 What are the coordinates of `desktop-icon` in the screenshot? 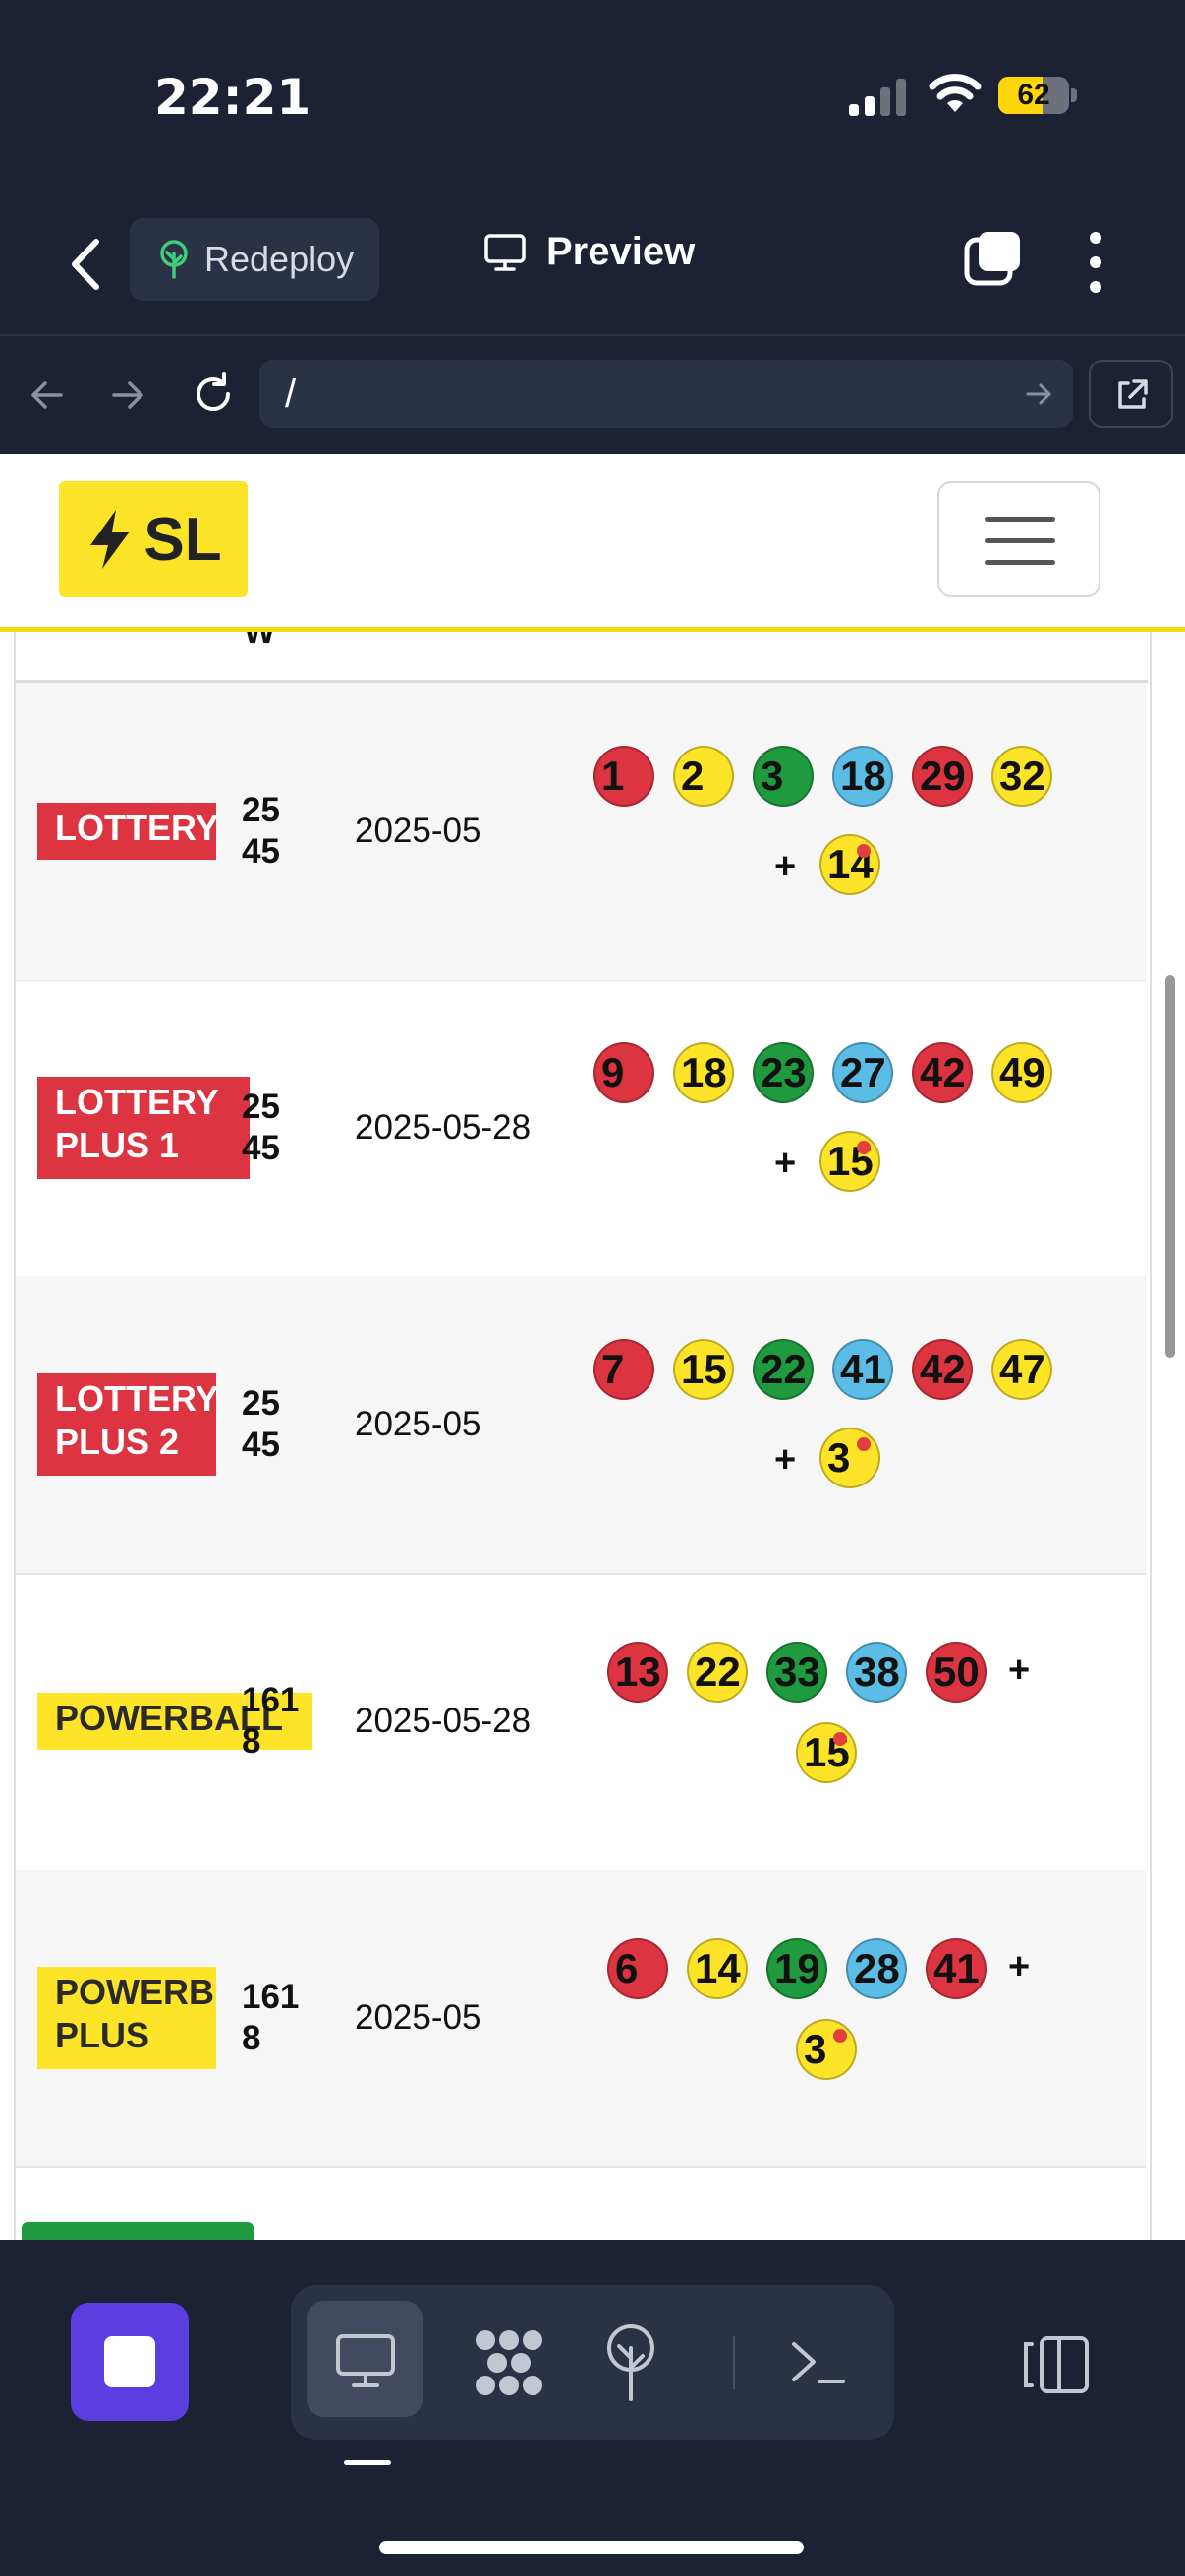 It's located at (366, 2360).